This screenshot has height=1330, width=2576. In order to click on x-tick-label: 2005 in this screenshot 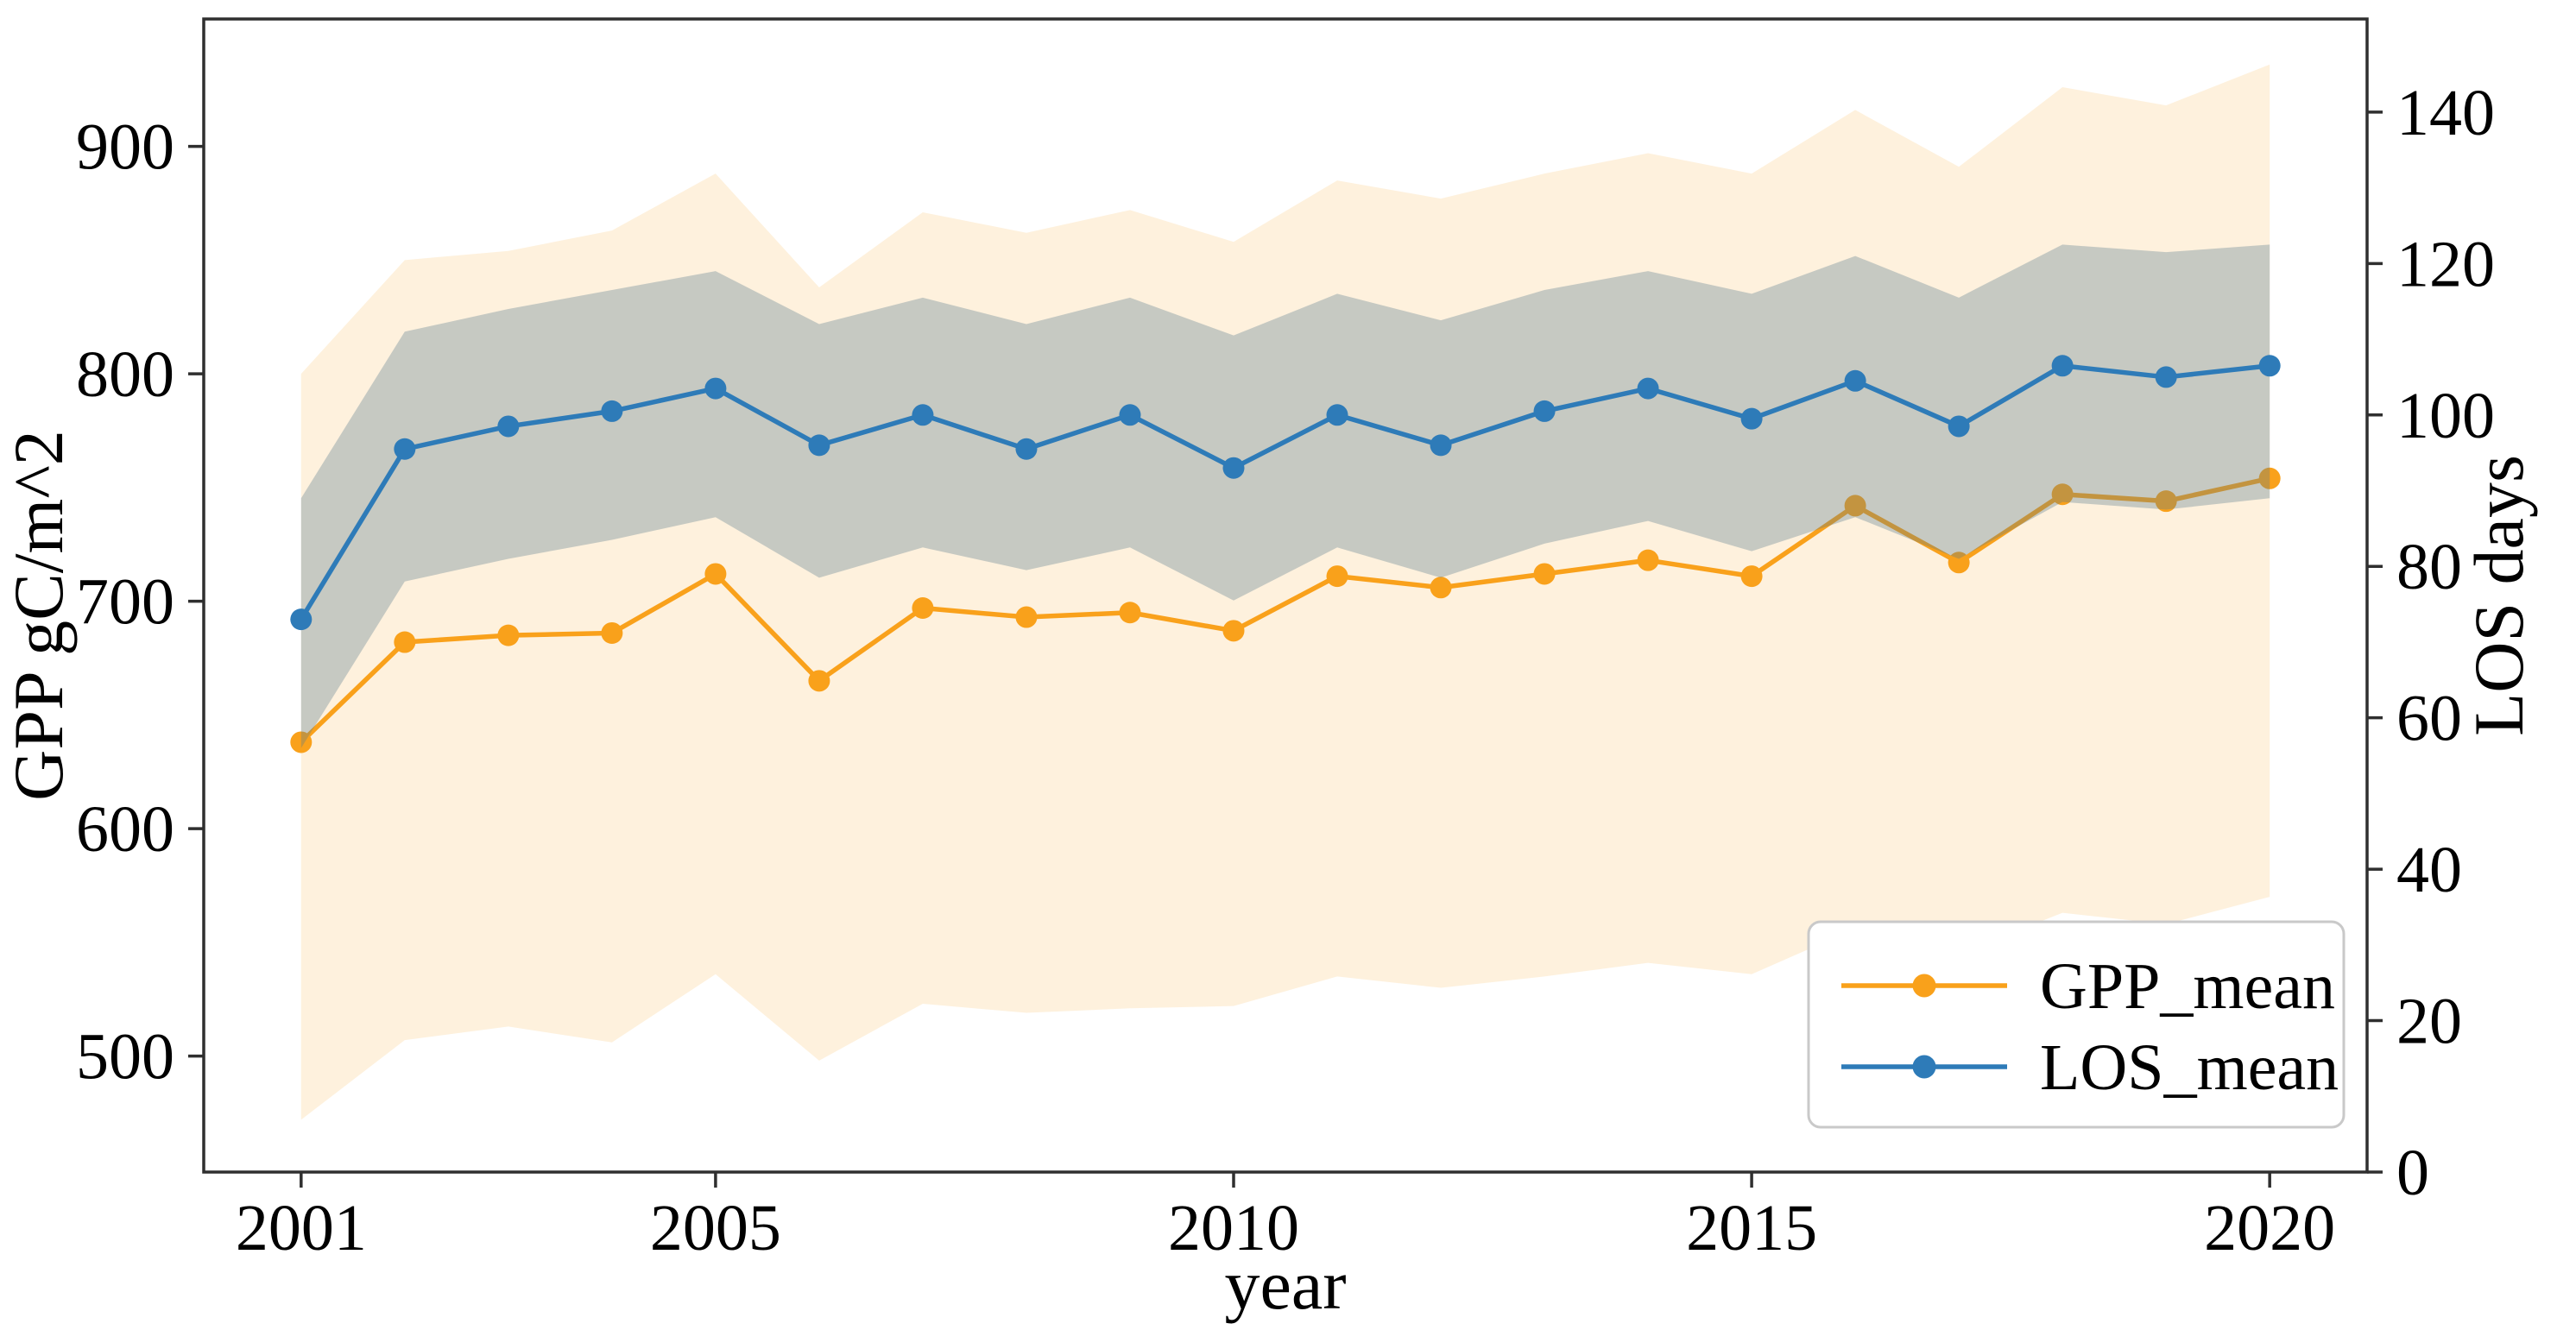, I will do `click(715, 1228)`.